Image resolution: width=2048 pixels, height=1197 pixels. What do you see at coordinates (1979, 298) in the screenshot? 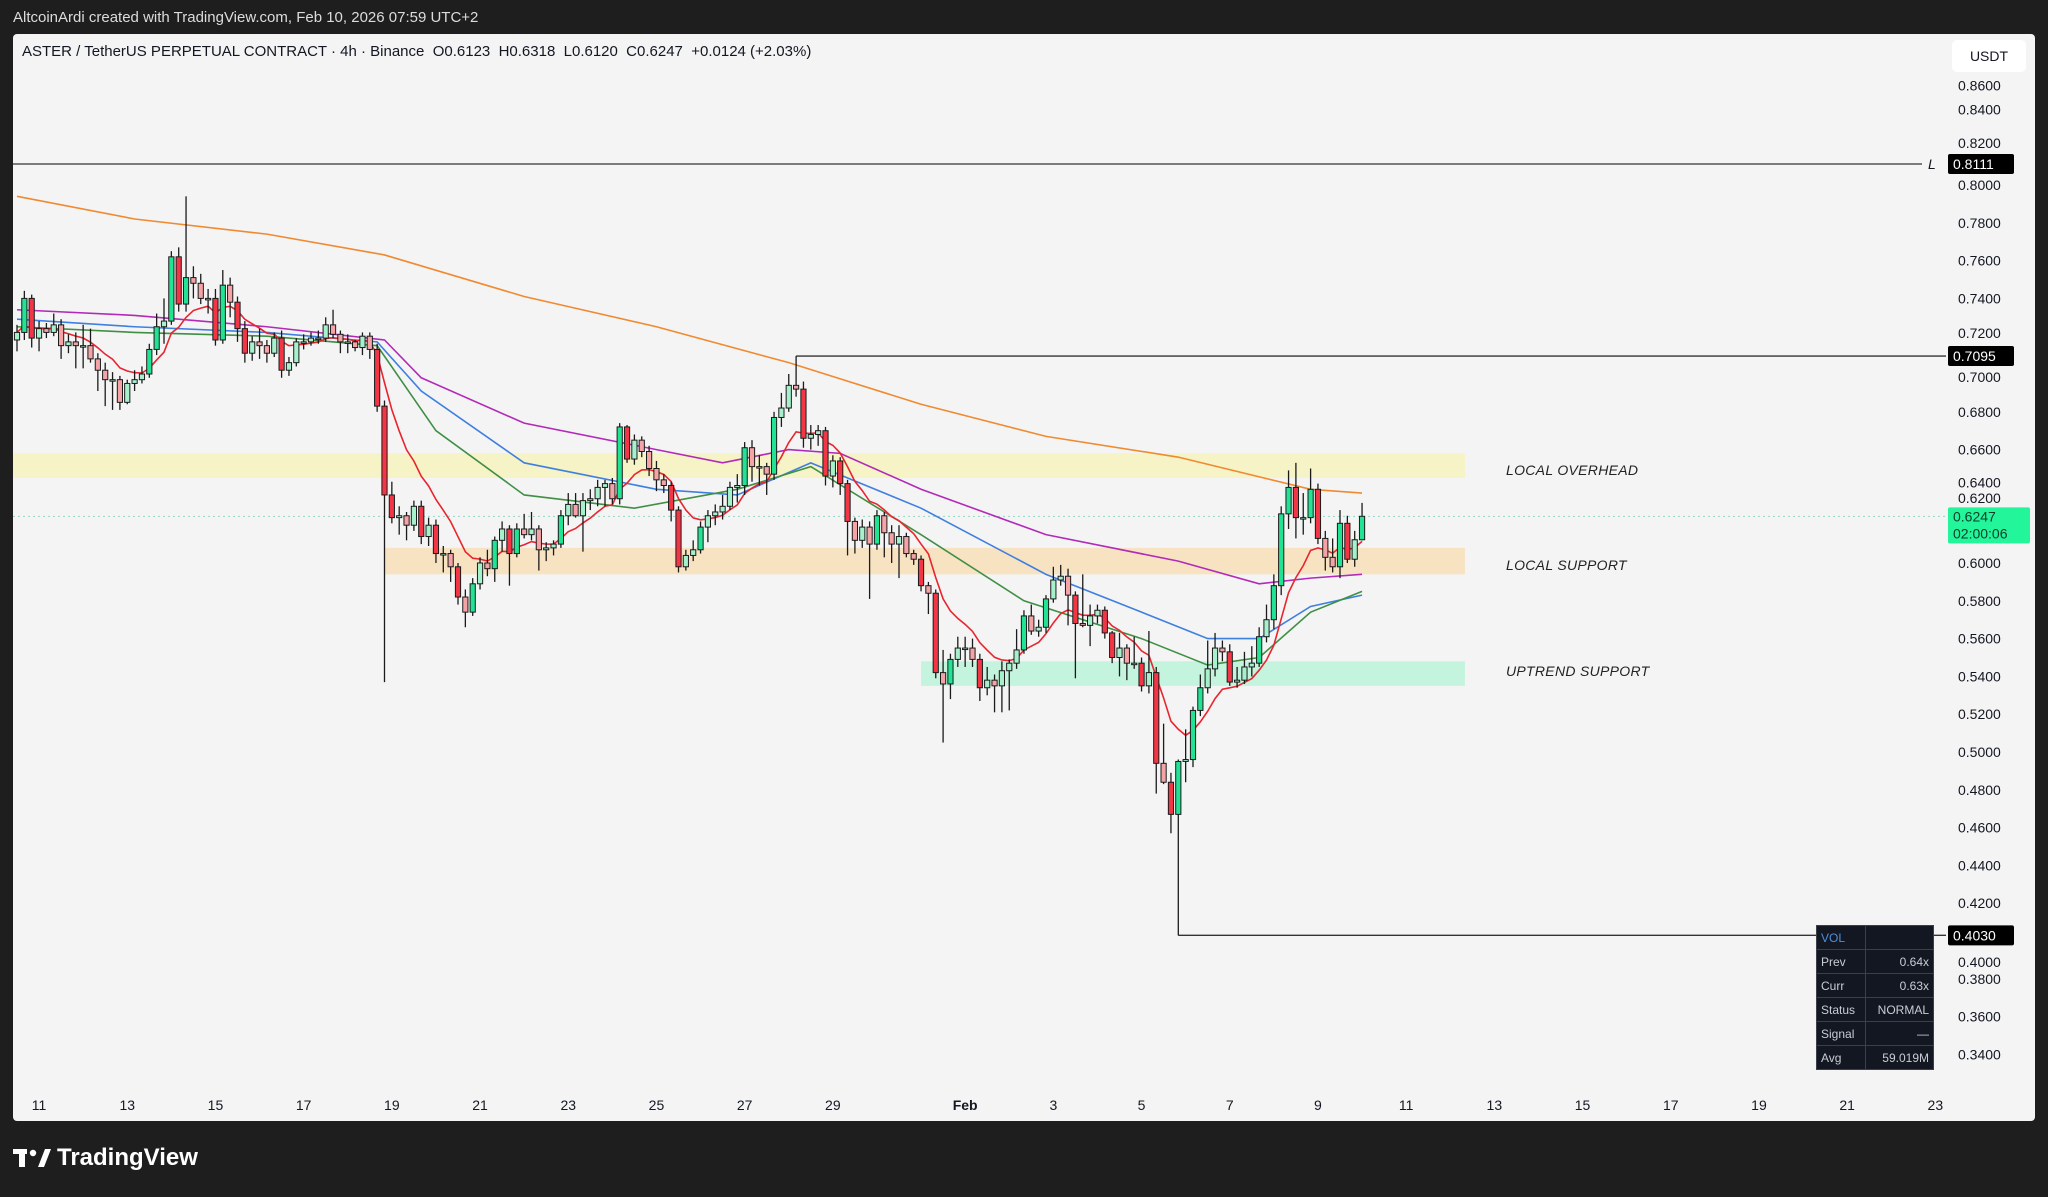
I see `price-tick-label: 0.7400` at bounding box center [1979, 298].